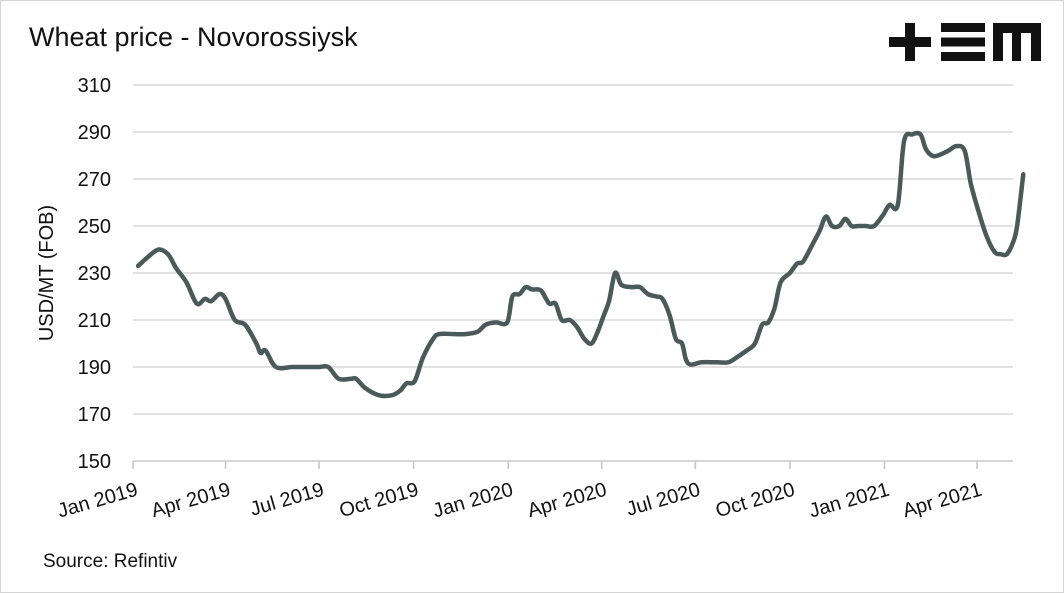 The width and height of the screenshot is (1064, 593). Describe the element at coordinates (94, 180) in the screenshot. I see `y-tick-label: 270` at that location.